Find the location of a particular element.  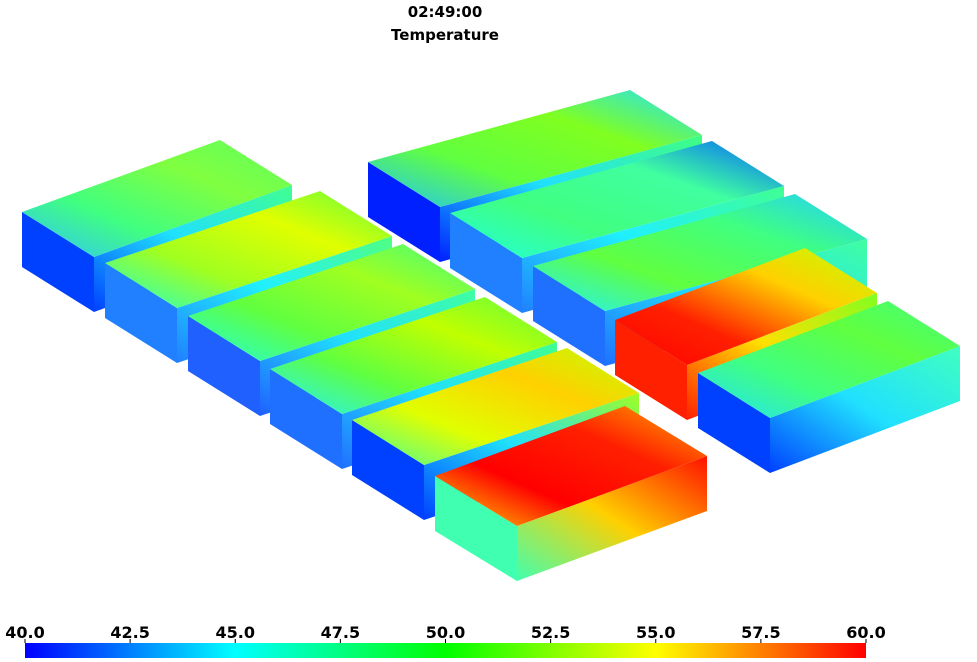

colorbar-tick-label: 60.0 is located at coordinates (865, 632).